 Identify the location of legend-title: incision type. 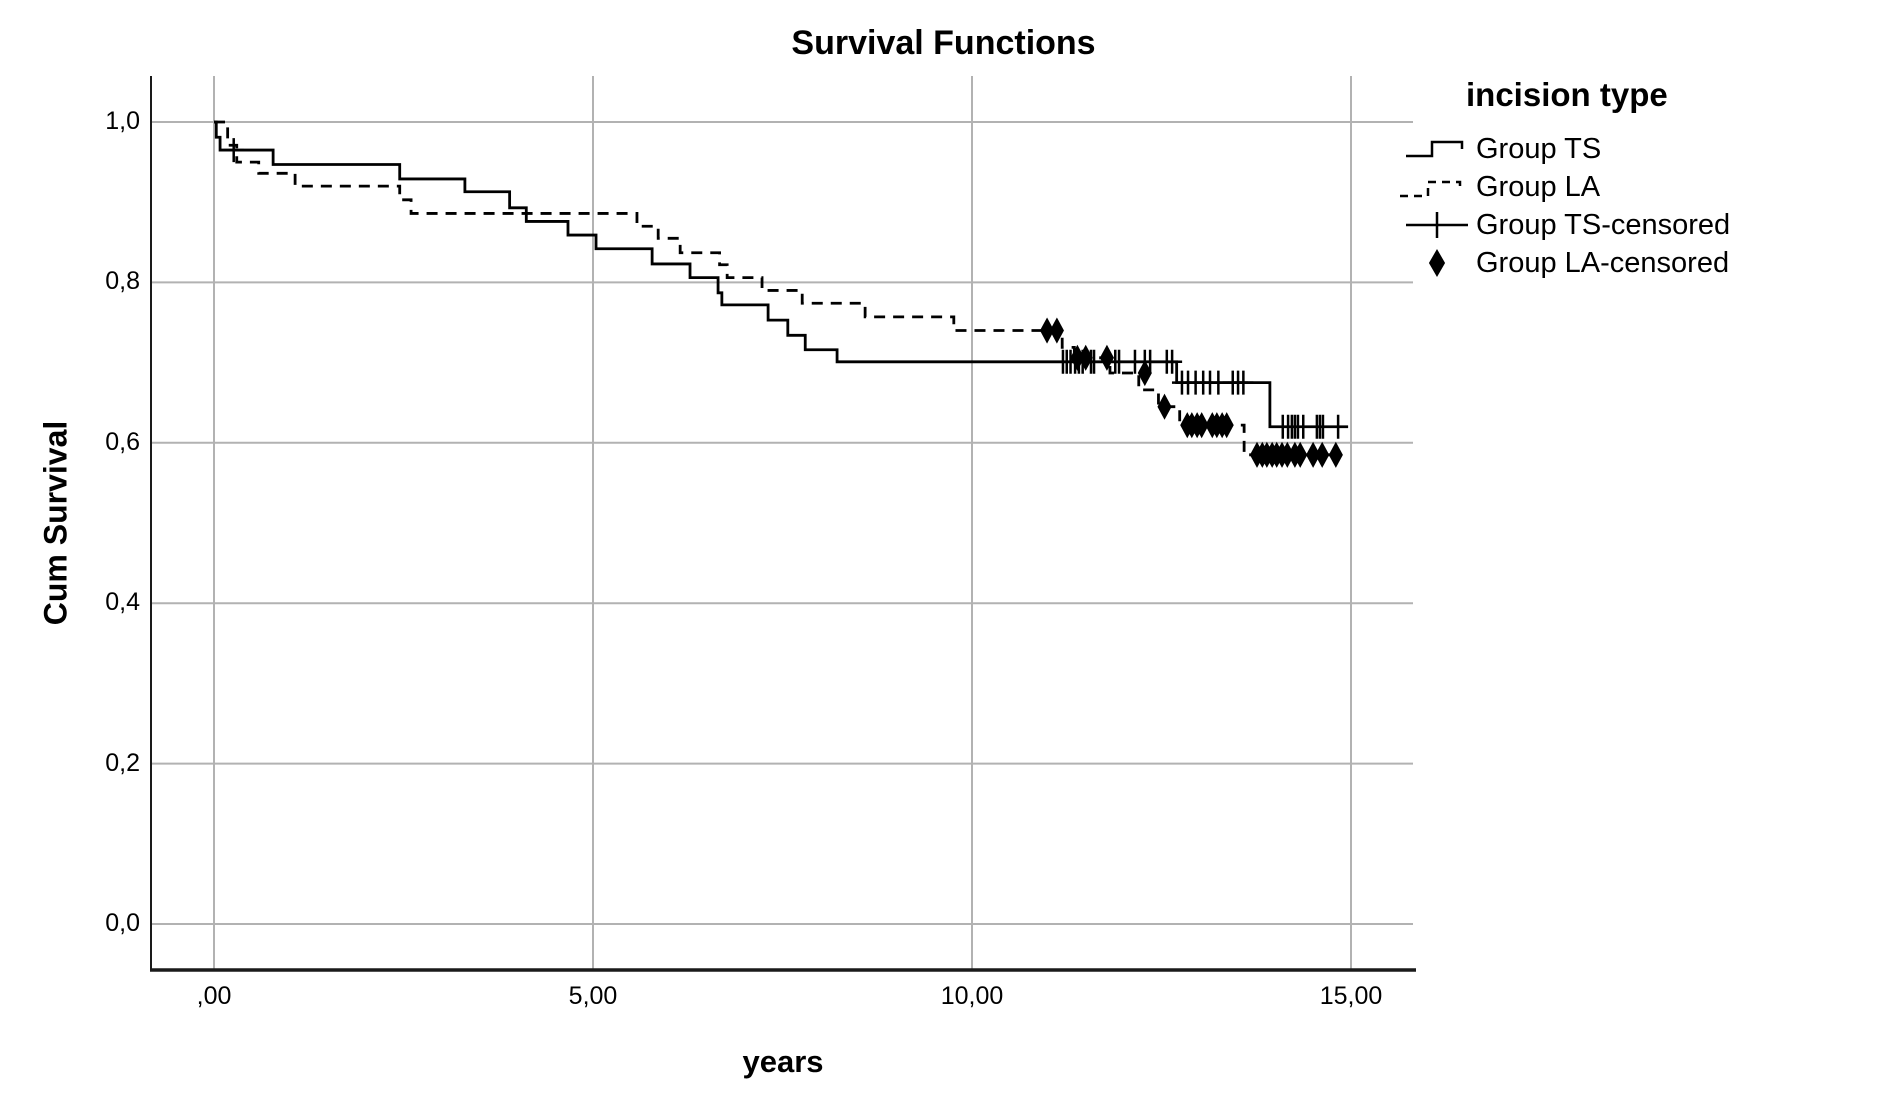
(1567, 94).